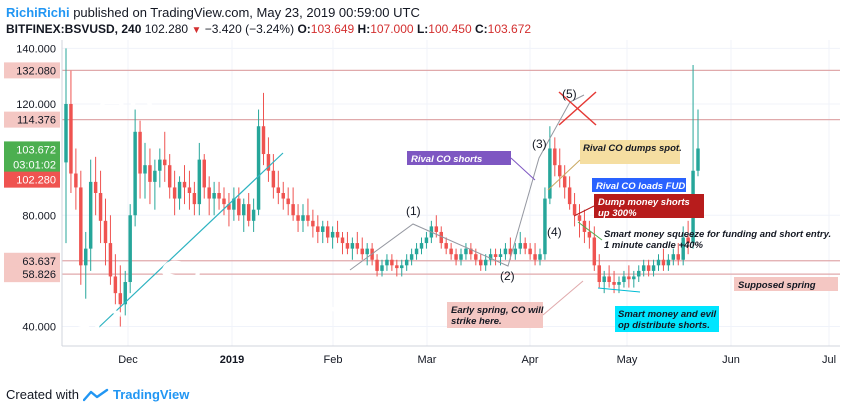 The height and width of the screenshot is (412, 847). What do you see at coordinates (413, 211) in the screenshot?
I see `wave-label-1: (1)` at bounding box center [413, 211].